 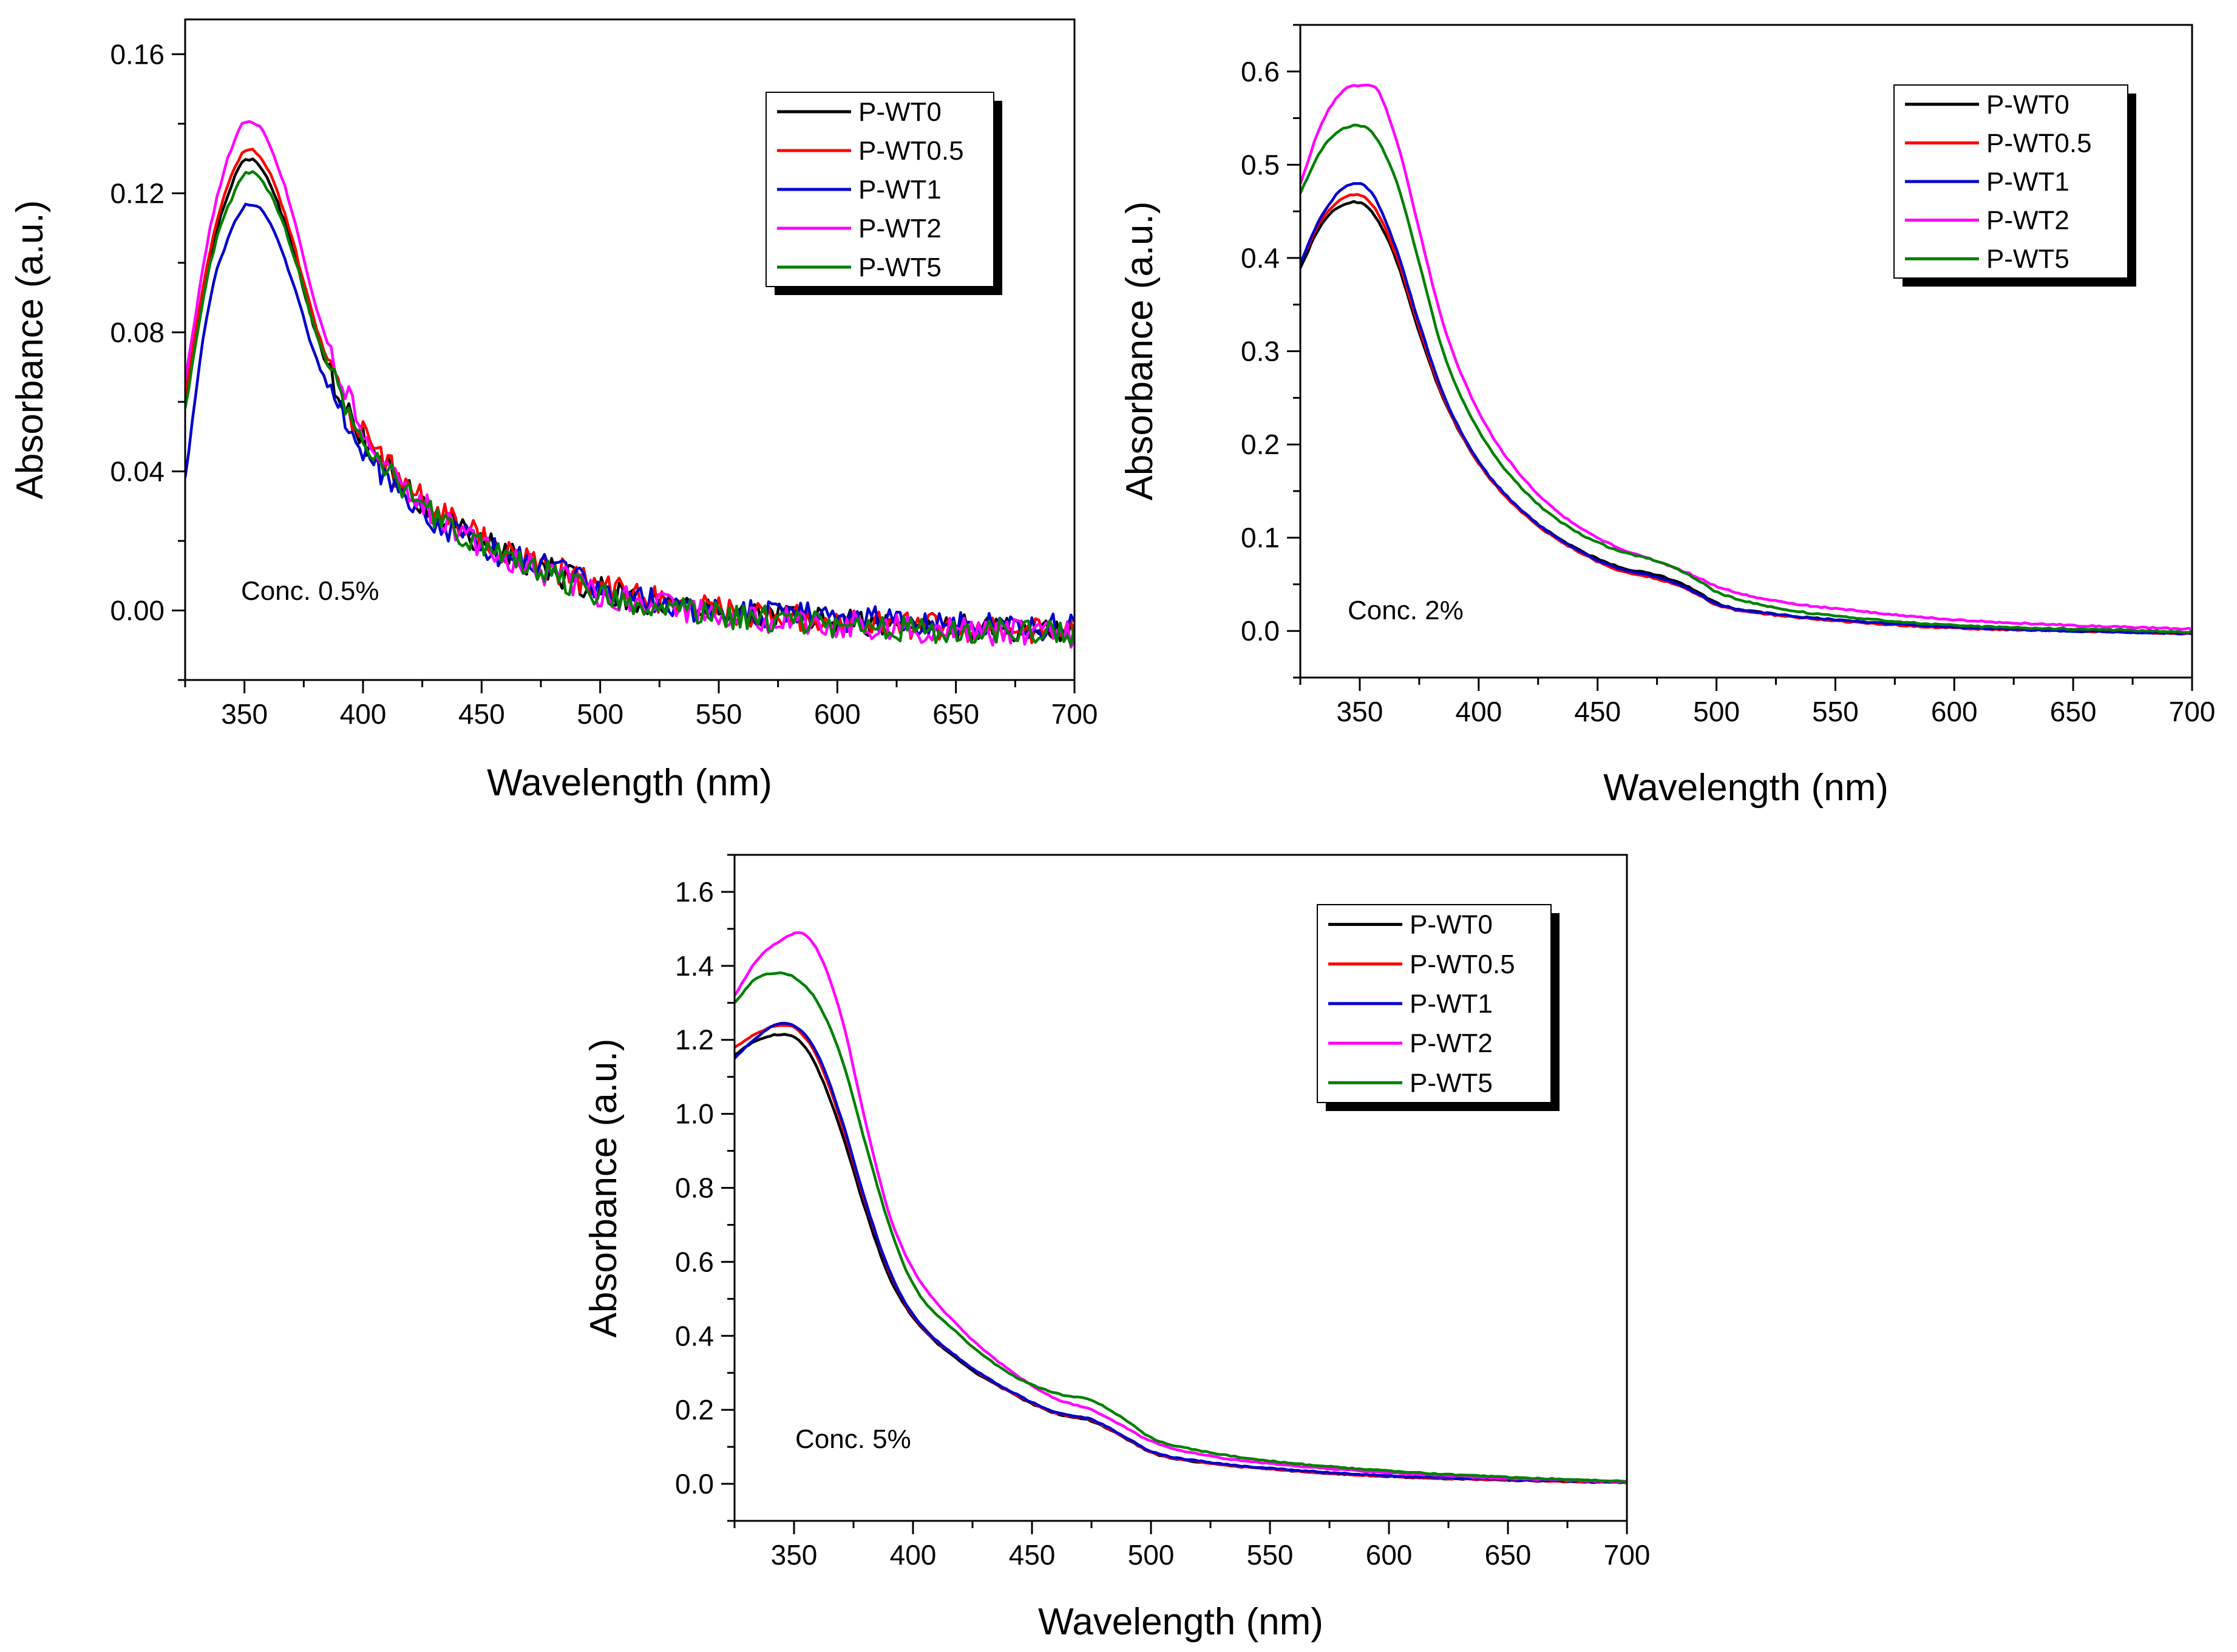 What do you see at coordinates (1260, 164) in the screenshot?
I see `y-tick-label: 0.5` at bounding box center [1260, 164].